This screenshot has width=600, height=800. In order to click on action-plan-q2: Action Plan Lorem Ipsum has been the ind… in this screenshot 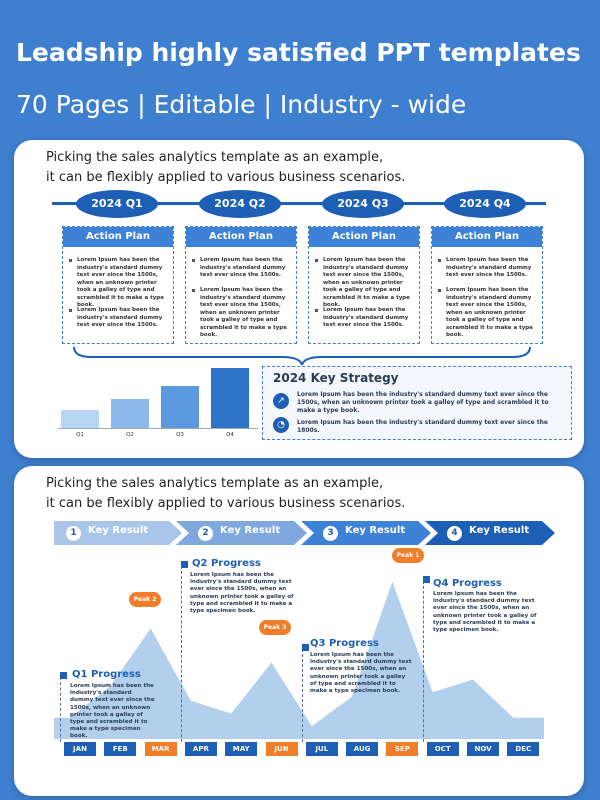, I will do `click(241, 285)`.